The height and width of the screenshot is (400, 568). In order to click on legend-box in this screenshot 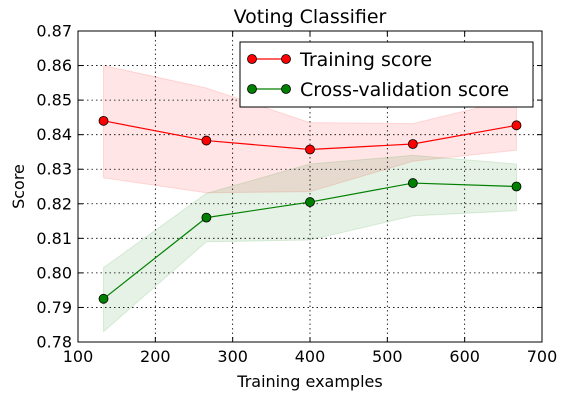, I will do `click(386, 74)`.